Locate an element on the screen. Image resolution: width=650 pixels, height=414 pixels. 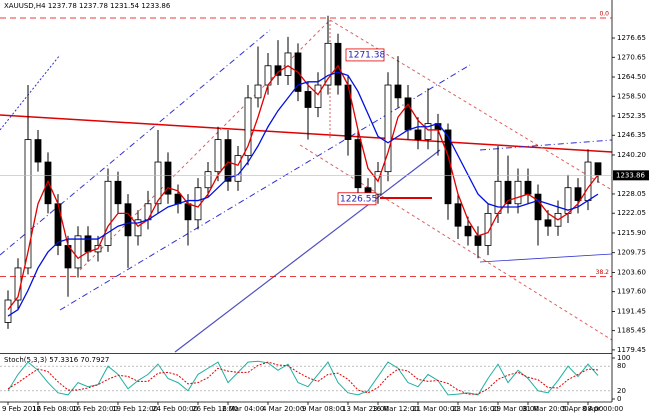
x-tick-label: 26 Feb 16:00 is located at coordinates (215, 409).